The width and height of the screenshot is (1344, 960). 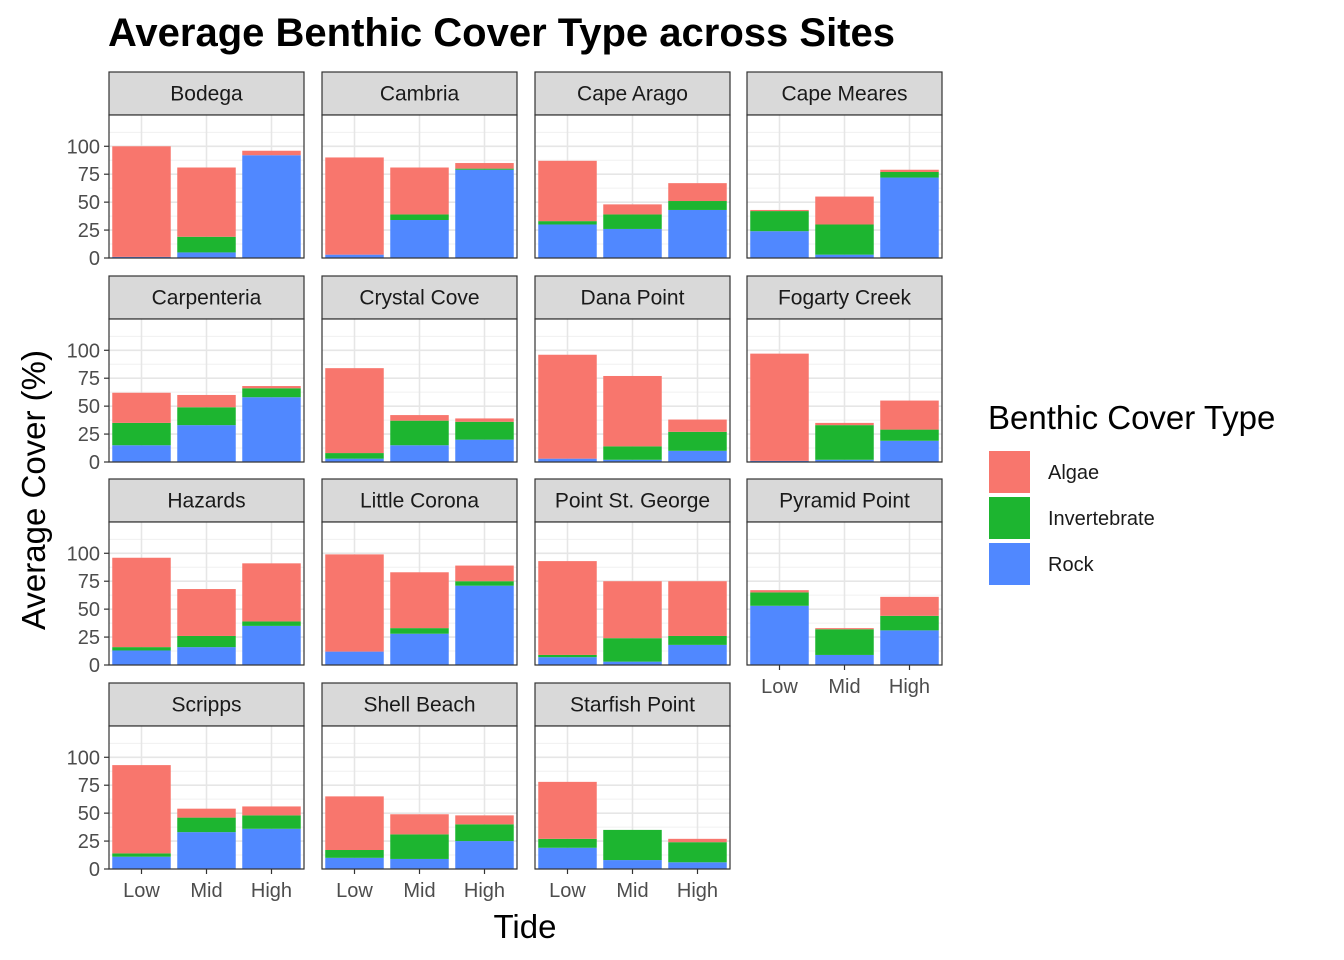 I want to click on facet-strip-label: Cambria, so click(x=420, y=94).